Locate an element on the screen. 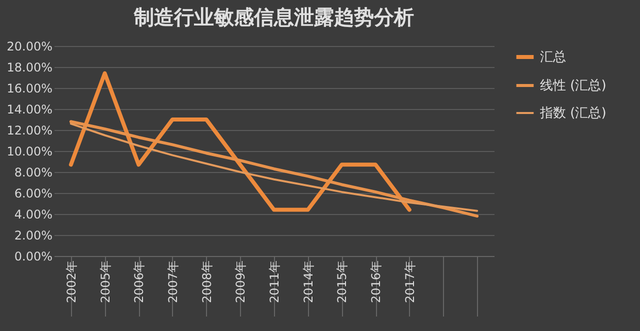 The height and width of the screenshot is (331, 640). x-tick-label: 2015年 is located at coordinates (342, 282).